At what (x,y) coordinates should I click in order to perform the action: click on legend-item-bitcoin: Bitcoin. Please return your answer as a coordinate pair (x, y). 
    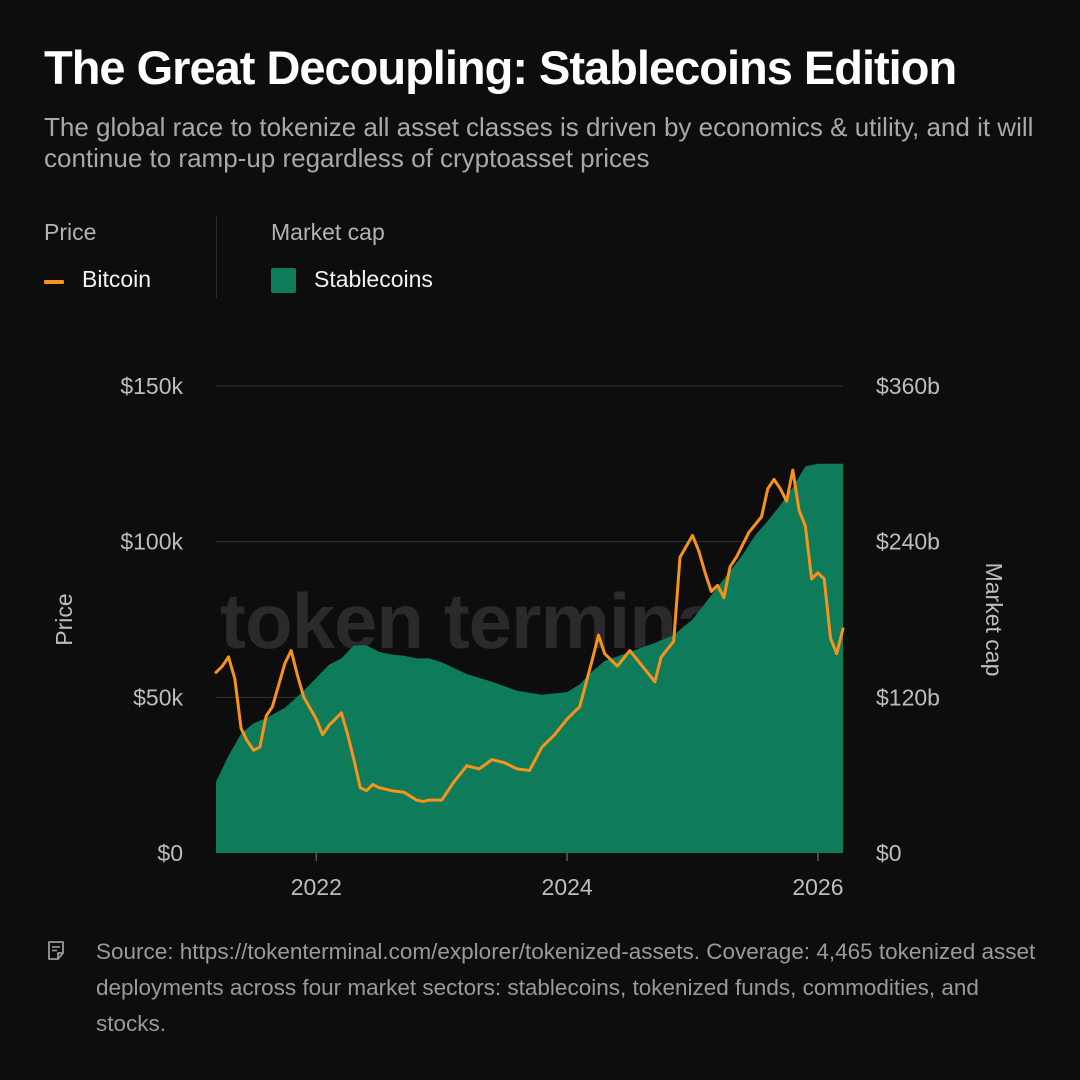
    Looking at the image, I should click on (117, 279).